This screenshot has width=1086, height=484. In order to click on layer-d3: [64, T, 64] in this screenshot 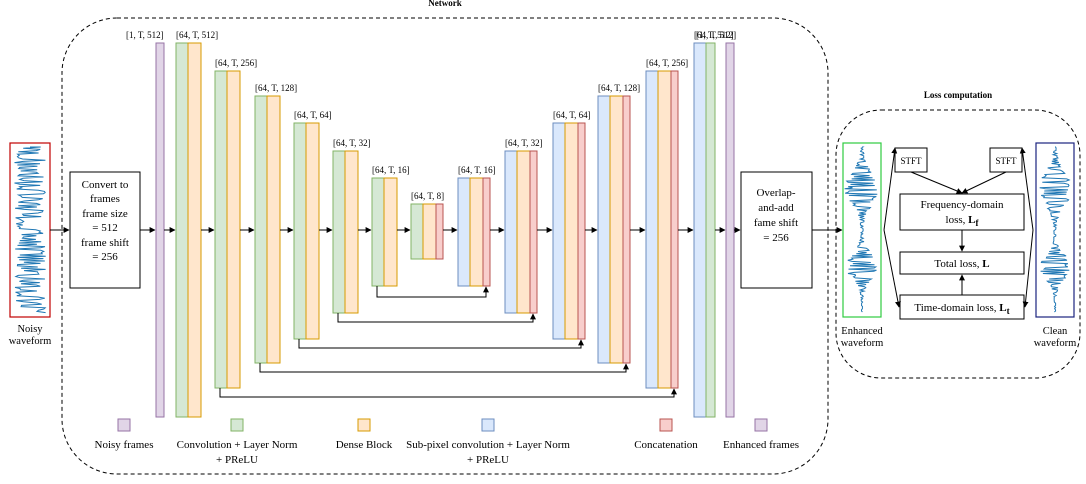, I will do `click(571, 225)`.